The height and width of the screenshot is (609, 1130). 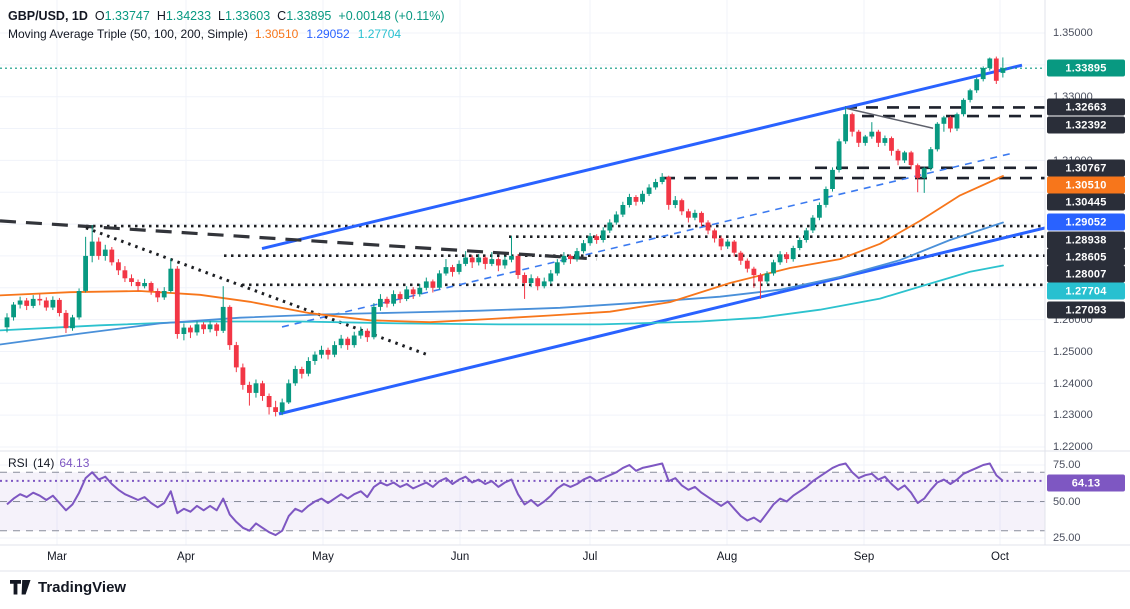 I want to click on price-axis-badge: 1.30767, so click(x=1086, y=168).